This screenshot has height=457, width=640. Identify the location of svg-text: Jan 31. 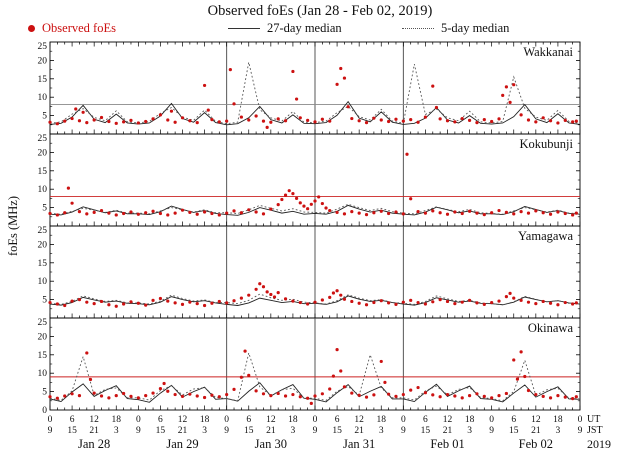
(359, 444).